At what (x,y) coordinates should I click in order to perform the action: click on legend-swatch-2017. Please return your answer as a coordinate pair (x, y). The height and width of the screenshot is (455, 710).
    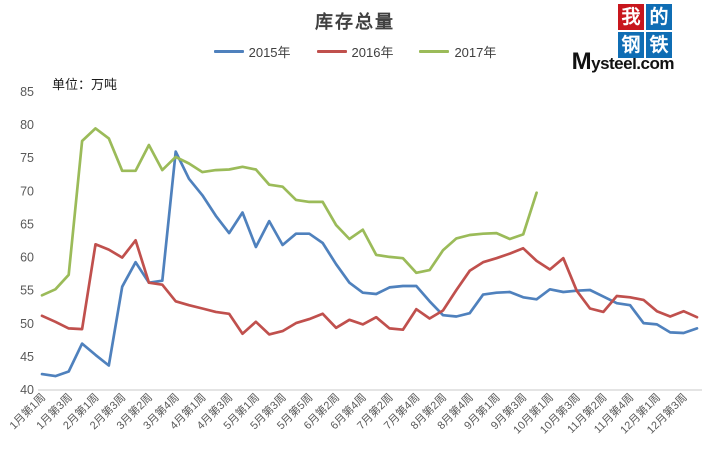
    Looking at the image, I should click on (434, 51).